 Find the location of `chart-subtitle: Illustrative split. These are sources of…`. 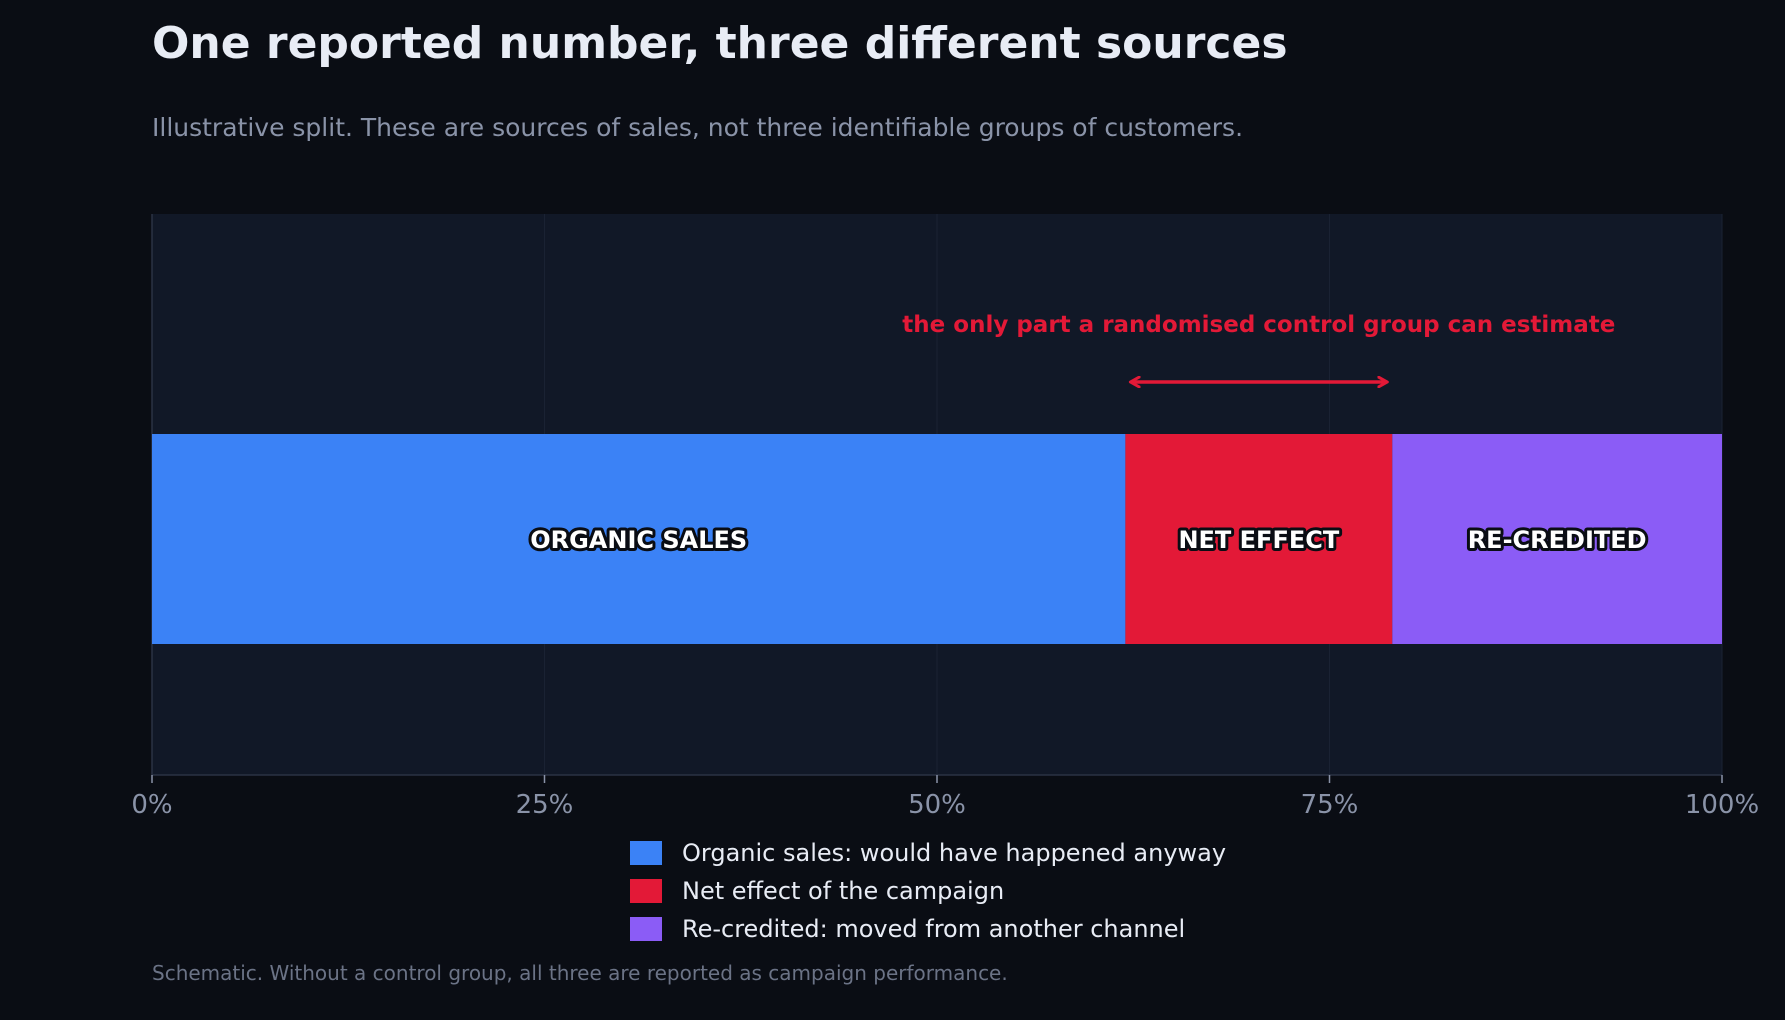

chart-subtitle: Illustrative split. These are sources of… is located at coordinates (698, 127).